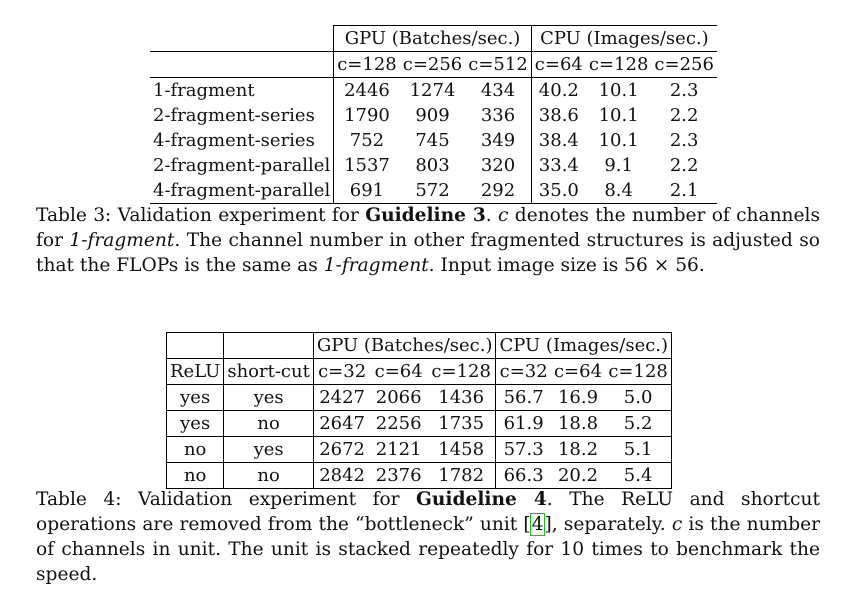 This screenshot has width=852, height=590. Describe the element at coordinates (461, 475) in the screenshot. I see `cell: 1782` at that location.